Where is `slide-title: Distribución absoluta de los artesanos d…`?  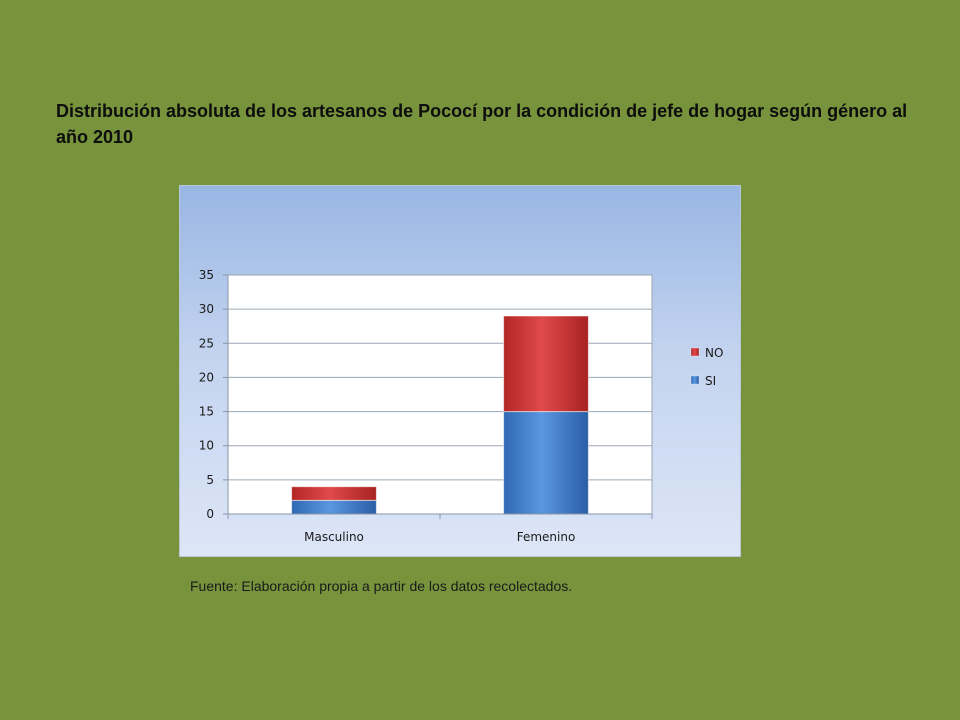 slide-title: Distribución absoluta de los artesanos d… is located at coordinates (482, 124).